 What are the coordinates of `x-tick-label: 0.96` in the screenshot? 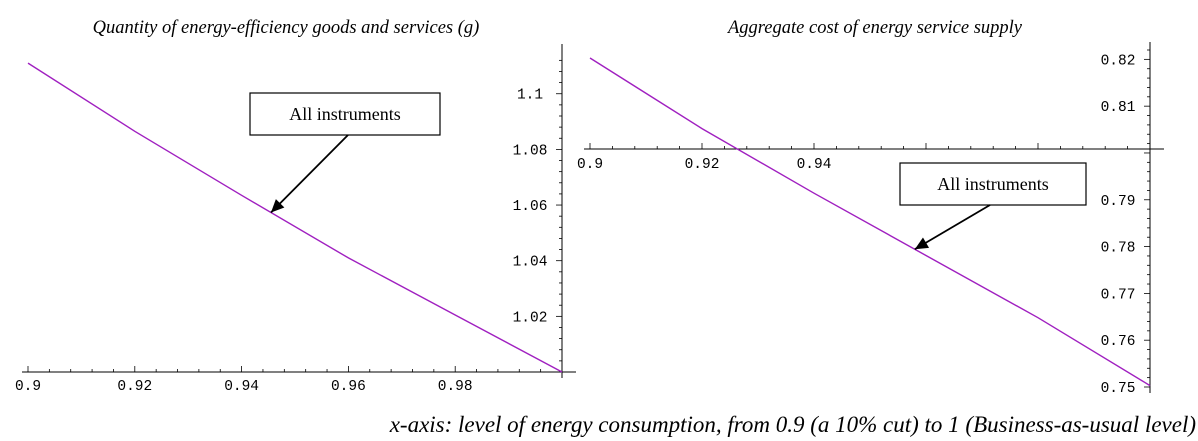 It's located at (348, 387).